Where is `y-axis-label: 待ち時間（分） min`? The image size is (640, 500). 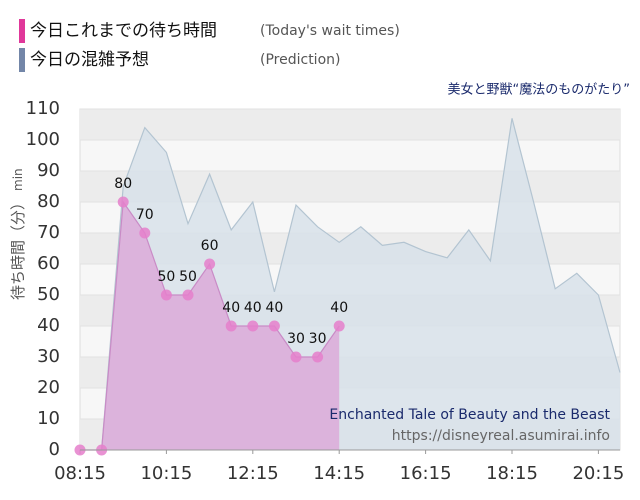 y-axis-label: 待ち時間（分） min is located at coordinates (18, 234).